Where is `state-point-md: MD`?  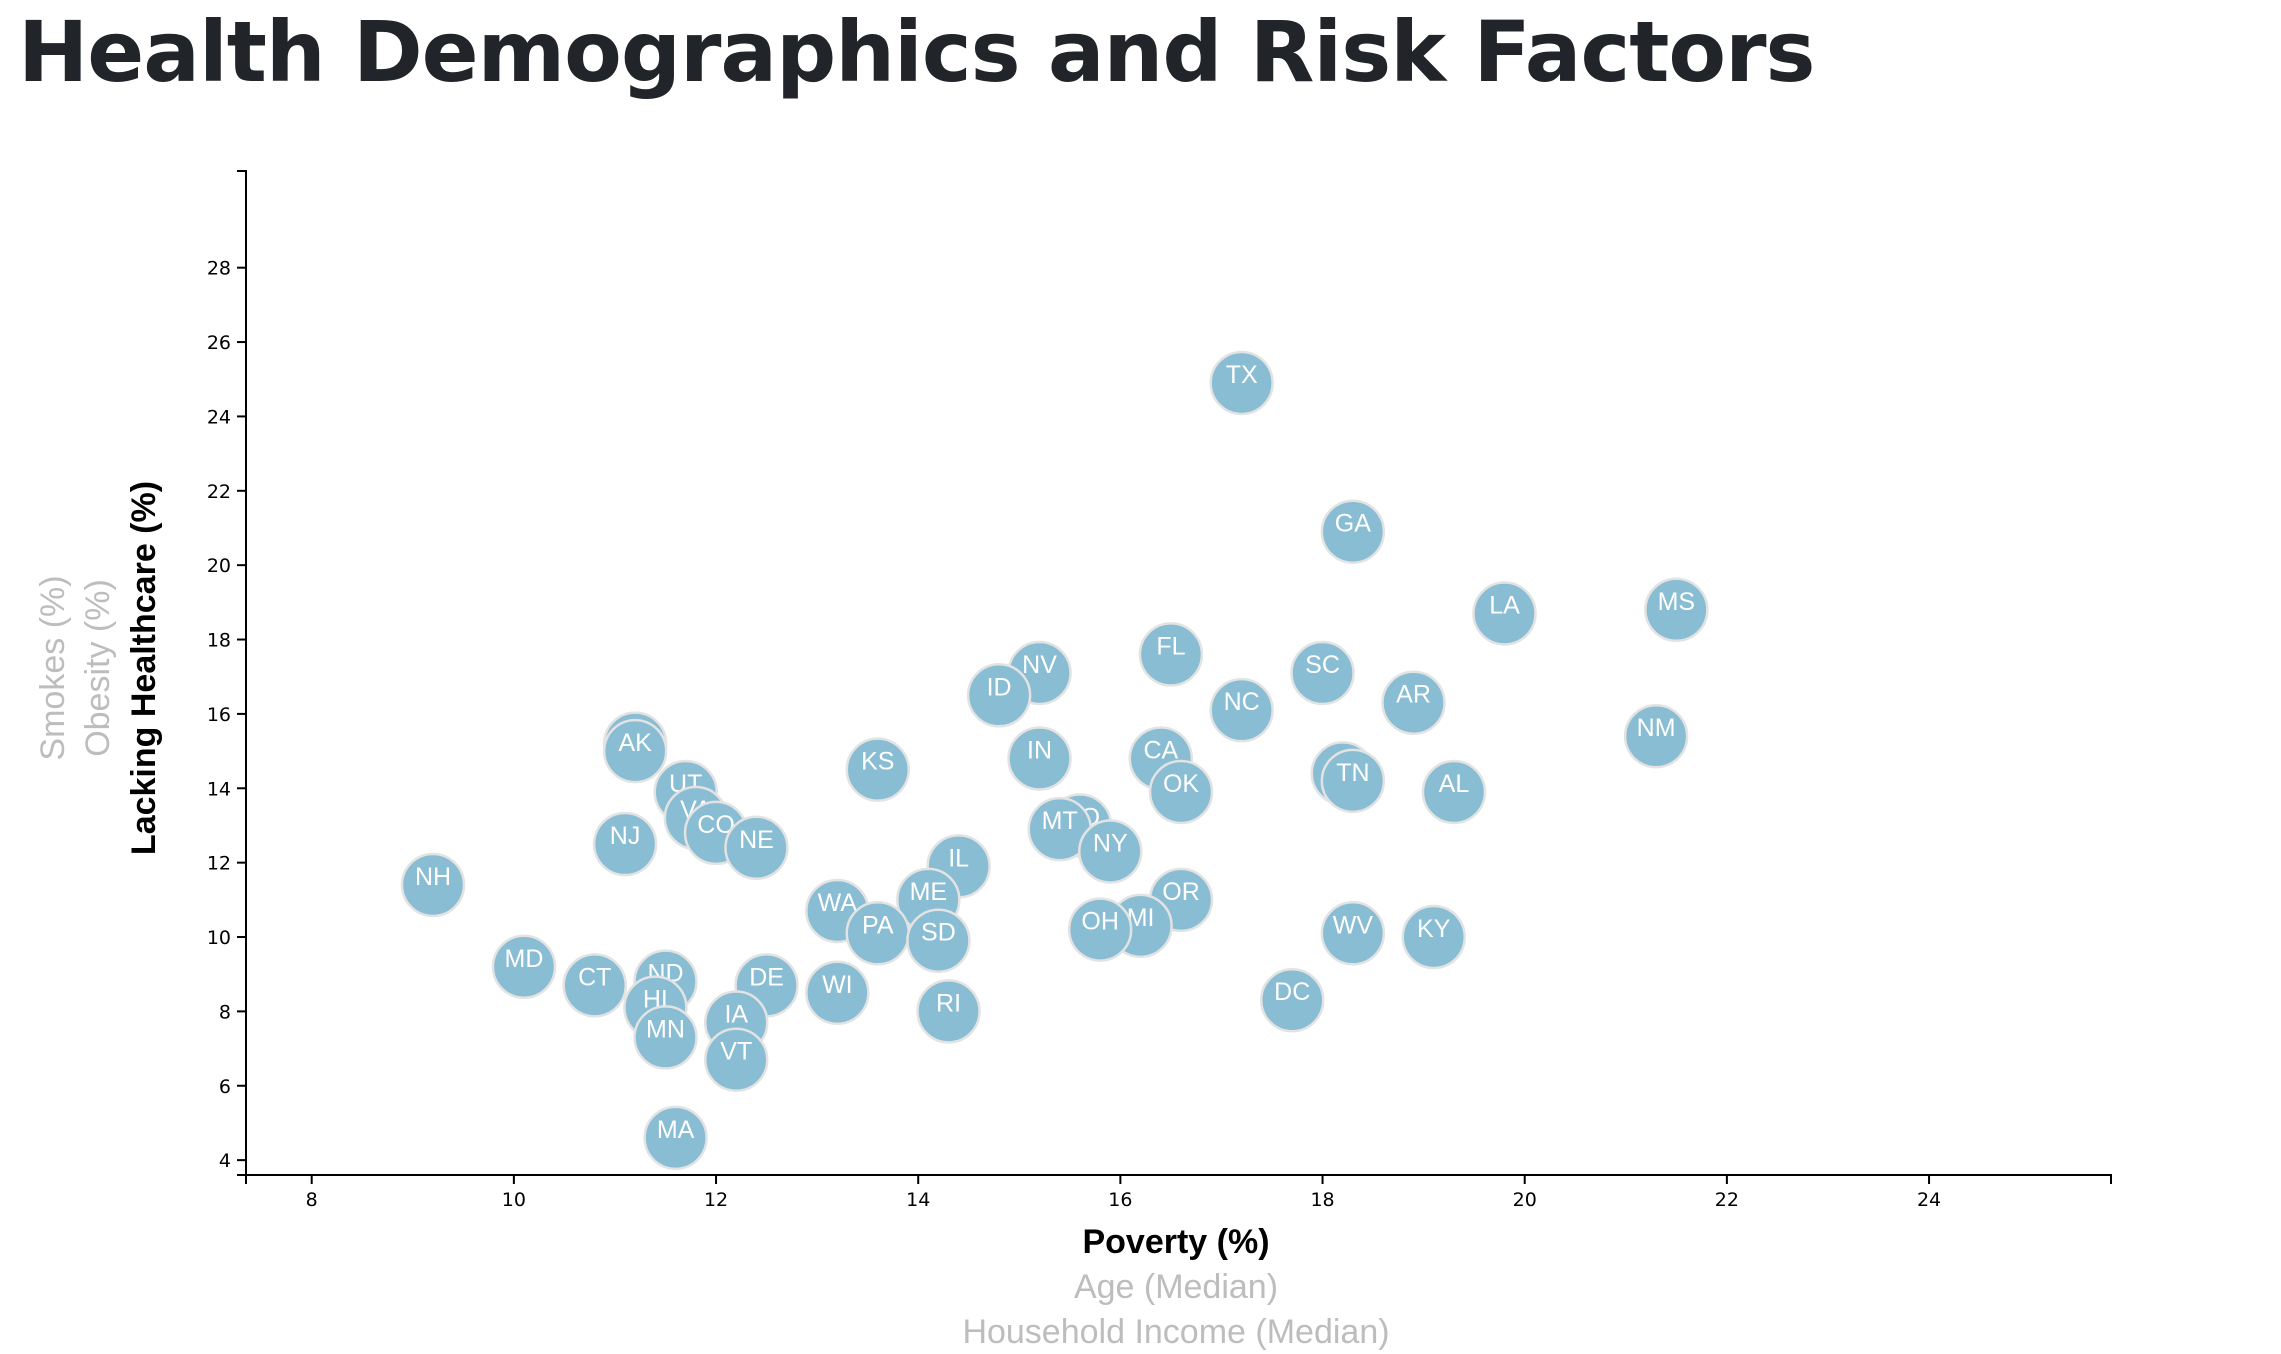
state-point-md: MD is located at coordinates (524, 967).